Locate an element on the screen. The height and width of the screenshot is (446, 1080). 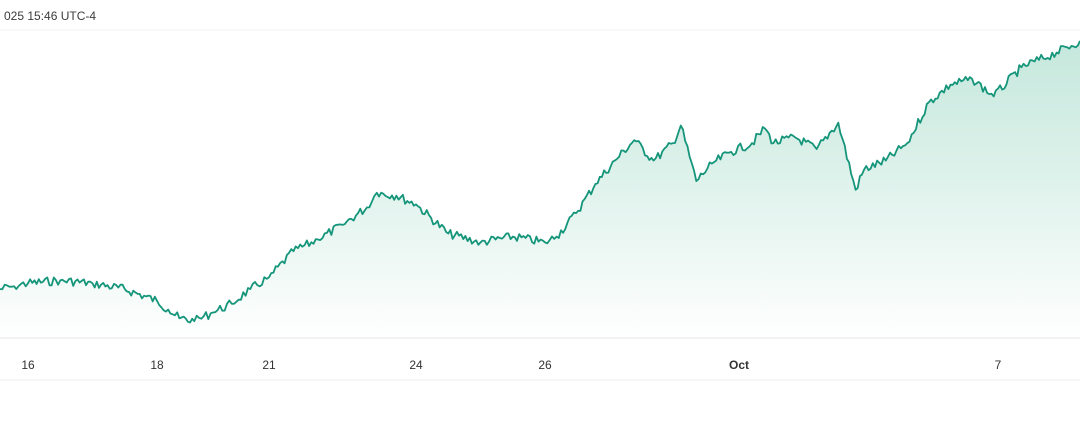
x-tick-label-oct: Oct is located at coordinates (739, 365).